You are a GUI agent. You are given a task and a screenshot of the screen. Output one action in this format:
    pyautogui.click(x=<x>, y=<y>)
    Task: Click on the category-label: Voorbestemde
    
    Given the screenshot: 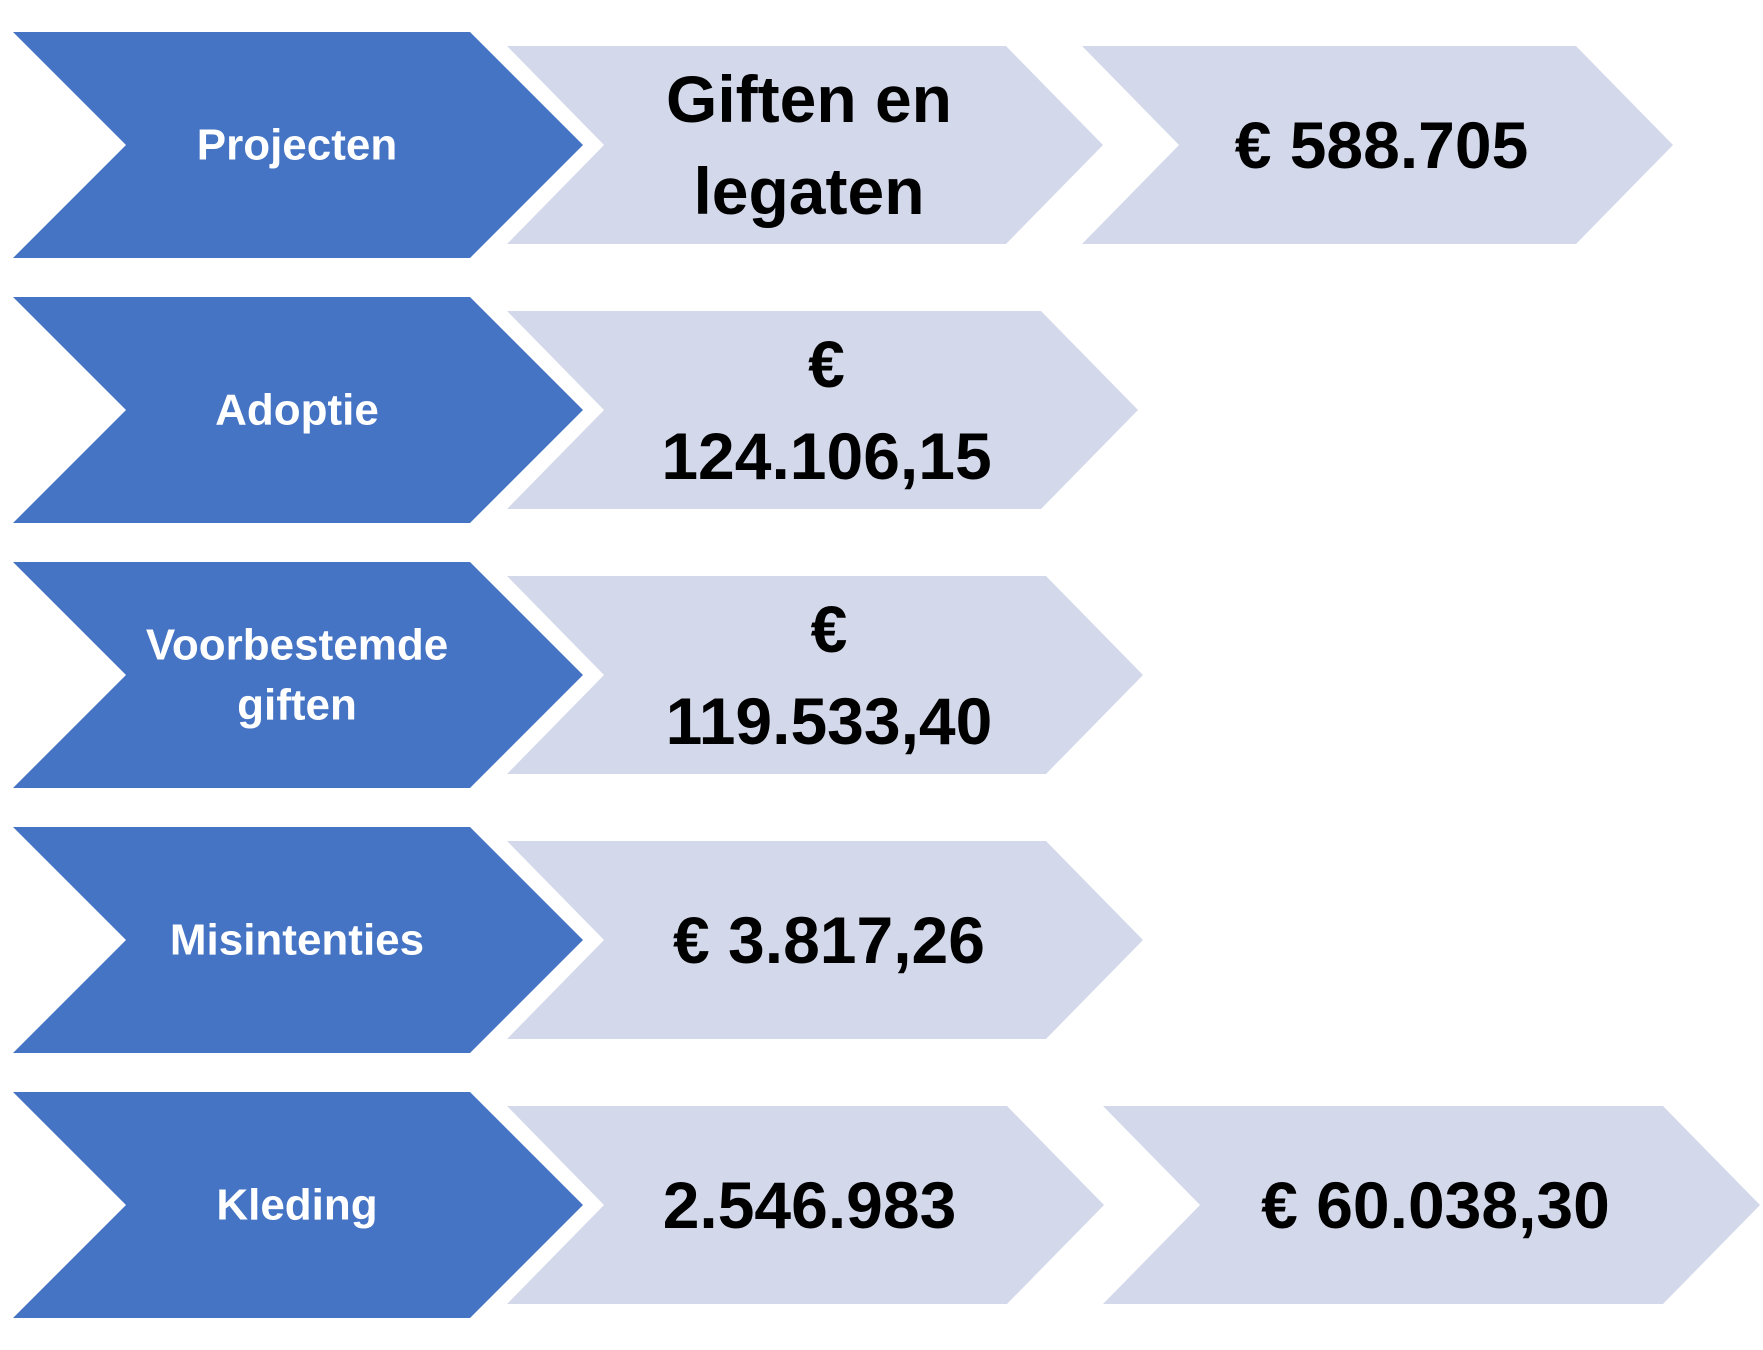 What is the action you would take?
    pyautogui.click(x=297, y=645)
    